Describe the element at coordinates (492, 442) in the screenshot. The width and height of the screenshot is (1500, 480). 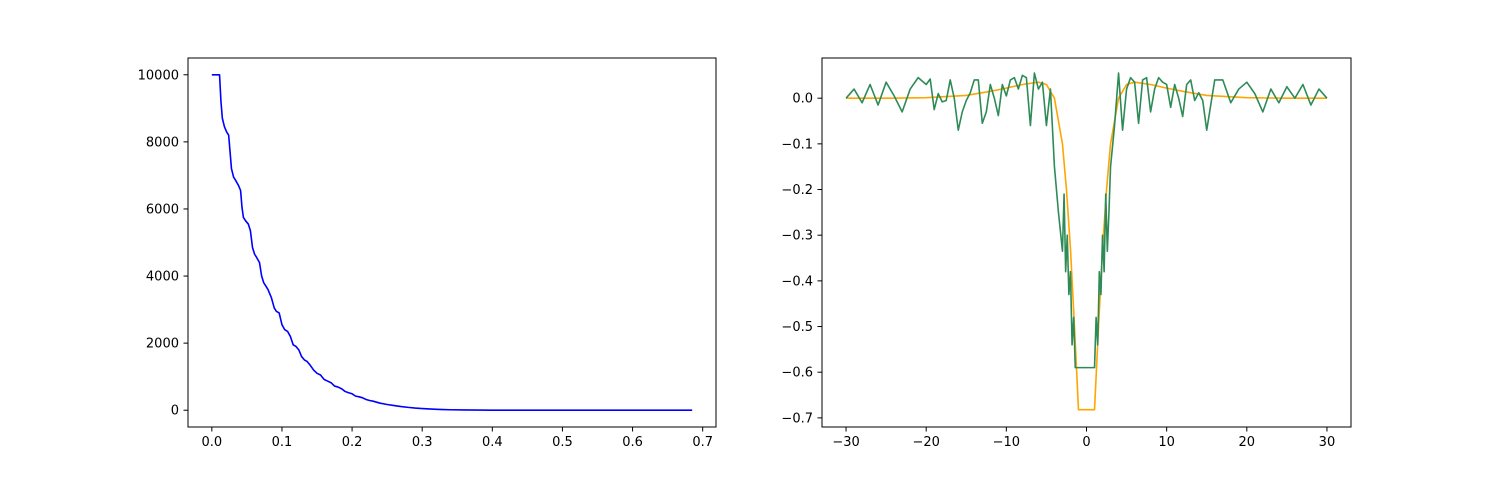
I see `x-tick-label: 0.4` at that location.